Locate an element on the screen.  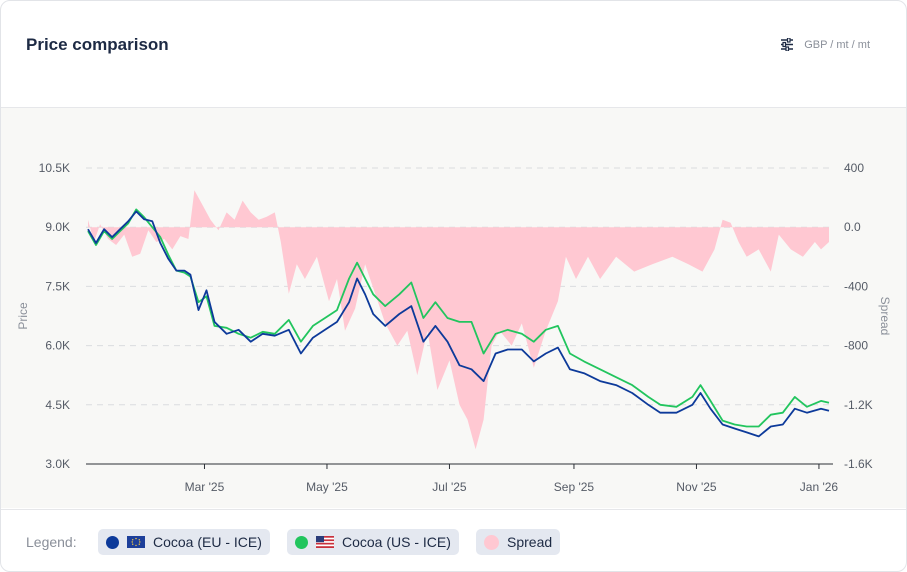
legend-item-us: Cocoa (US - ICE) is located at coordinates (373, 542).